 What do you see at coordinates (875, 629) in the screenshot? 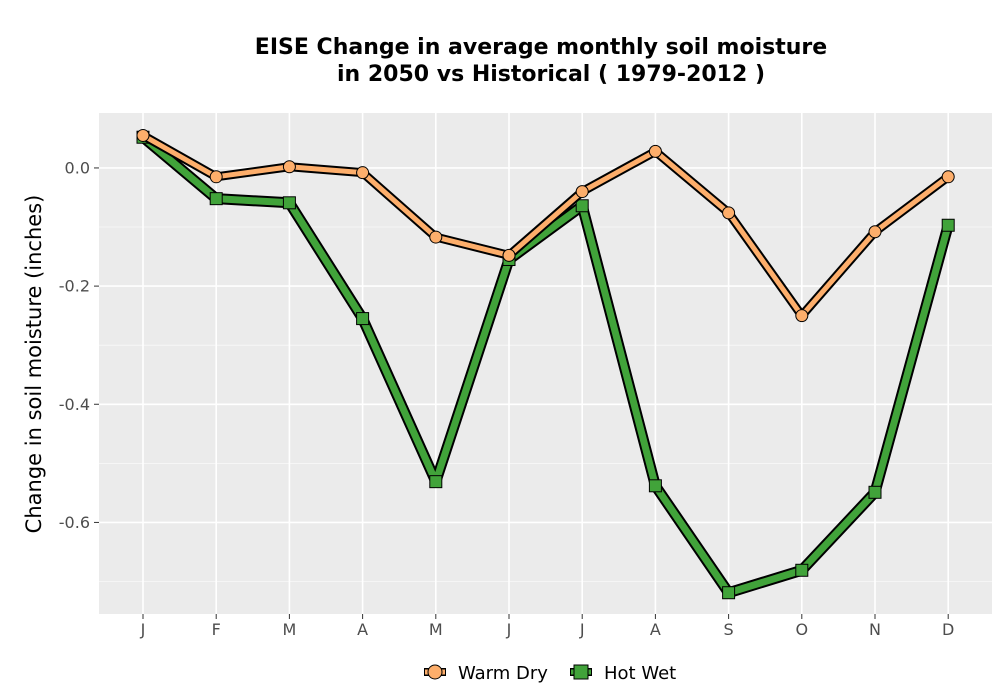
I see `x-tick-label: N` at bounding box center [875, 629].